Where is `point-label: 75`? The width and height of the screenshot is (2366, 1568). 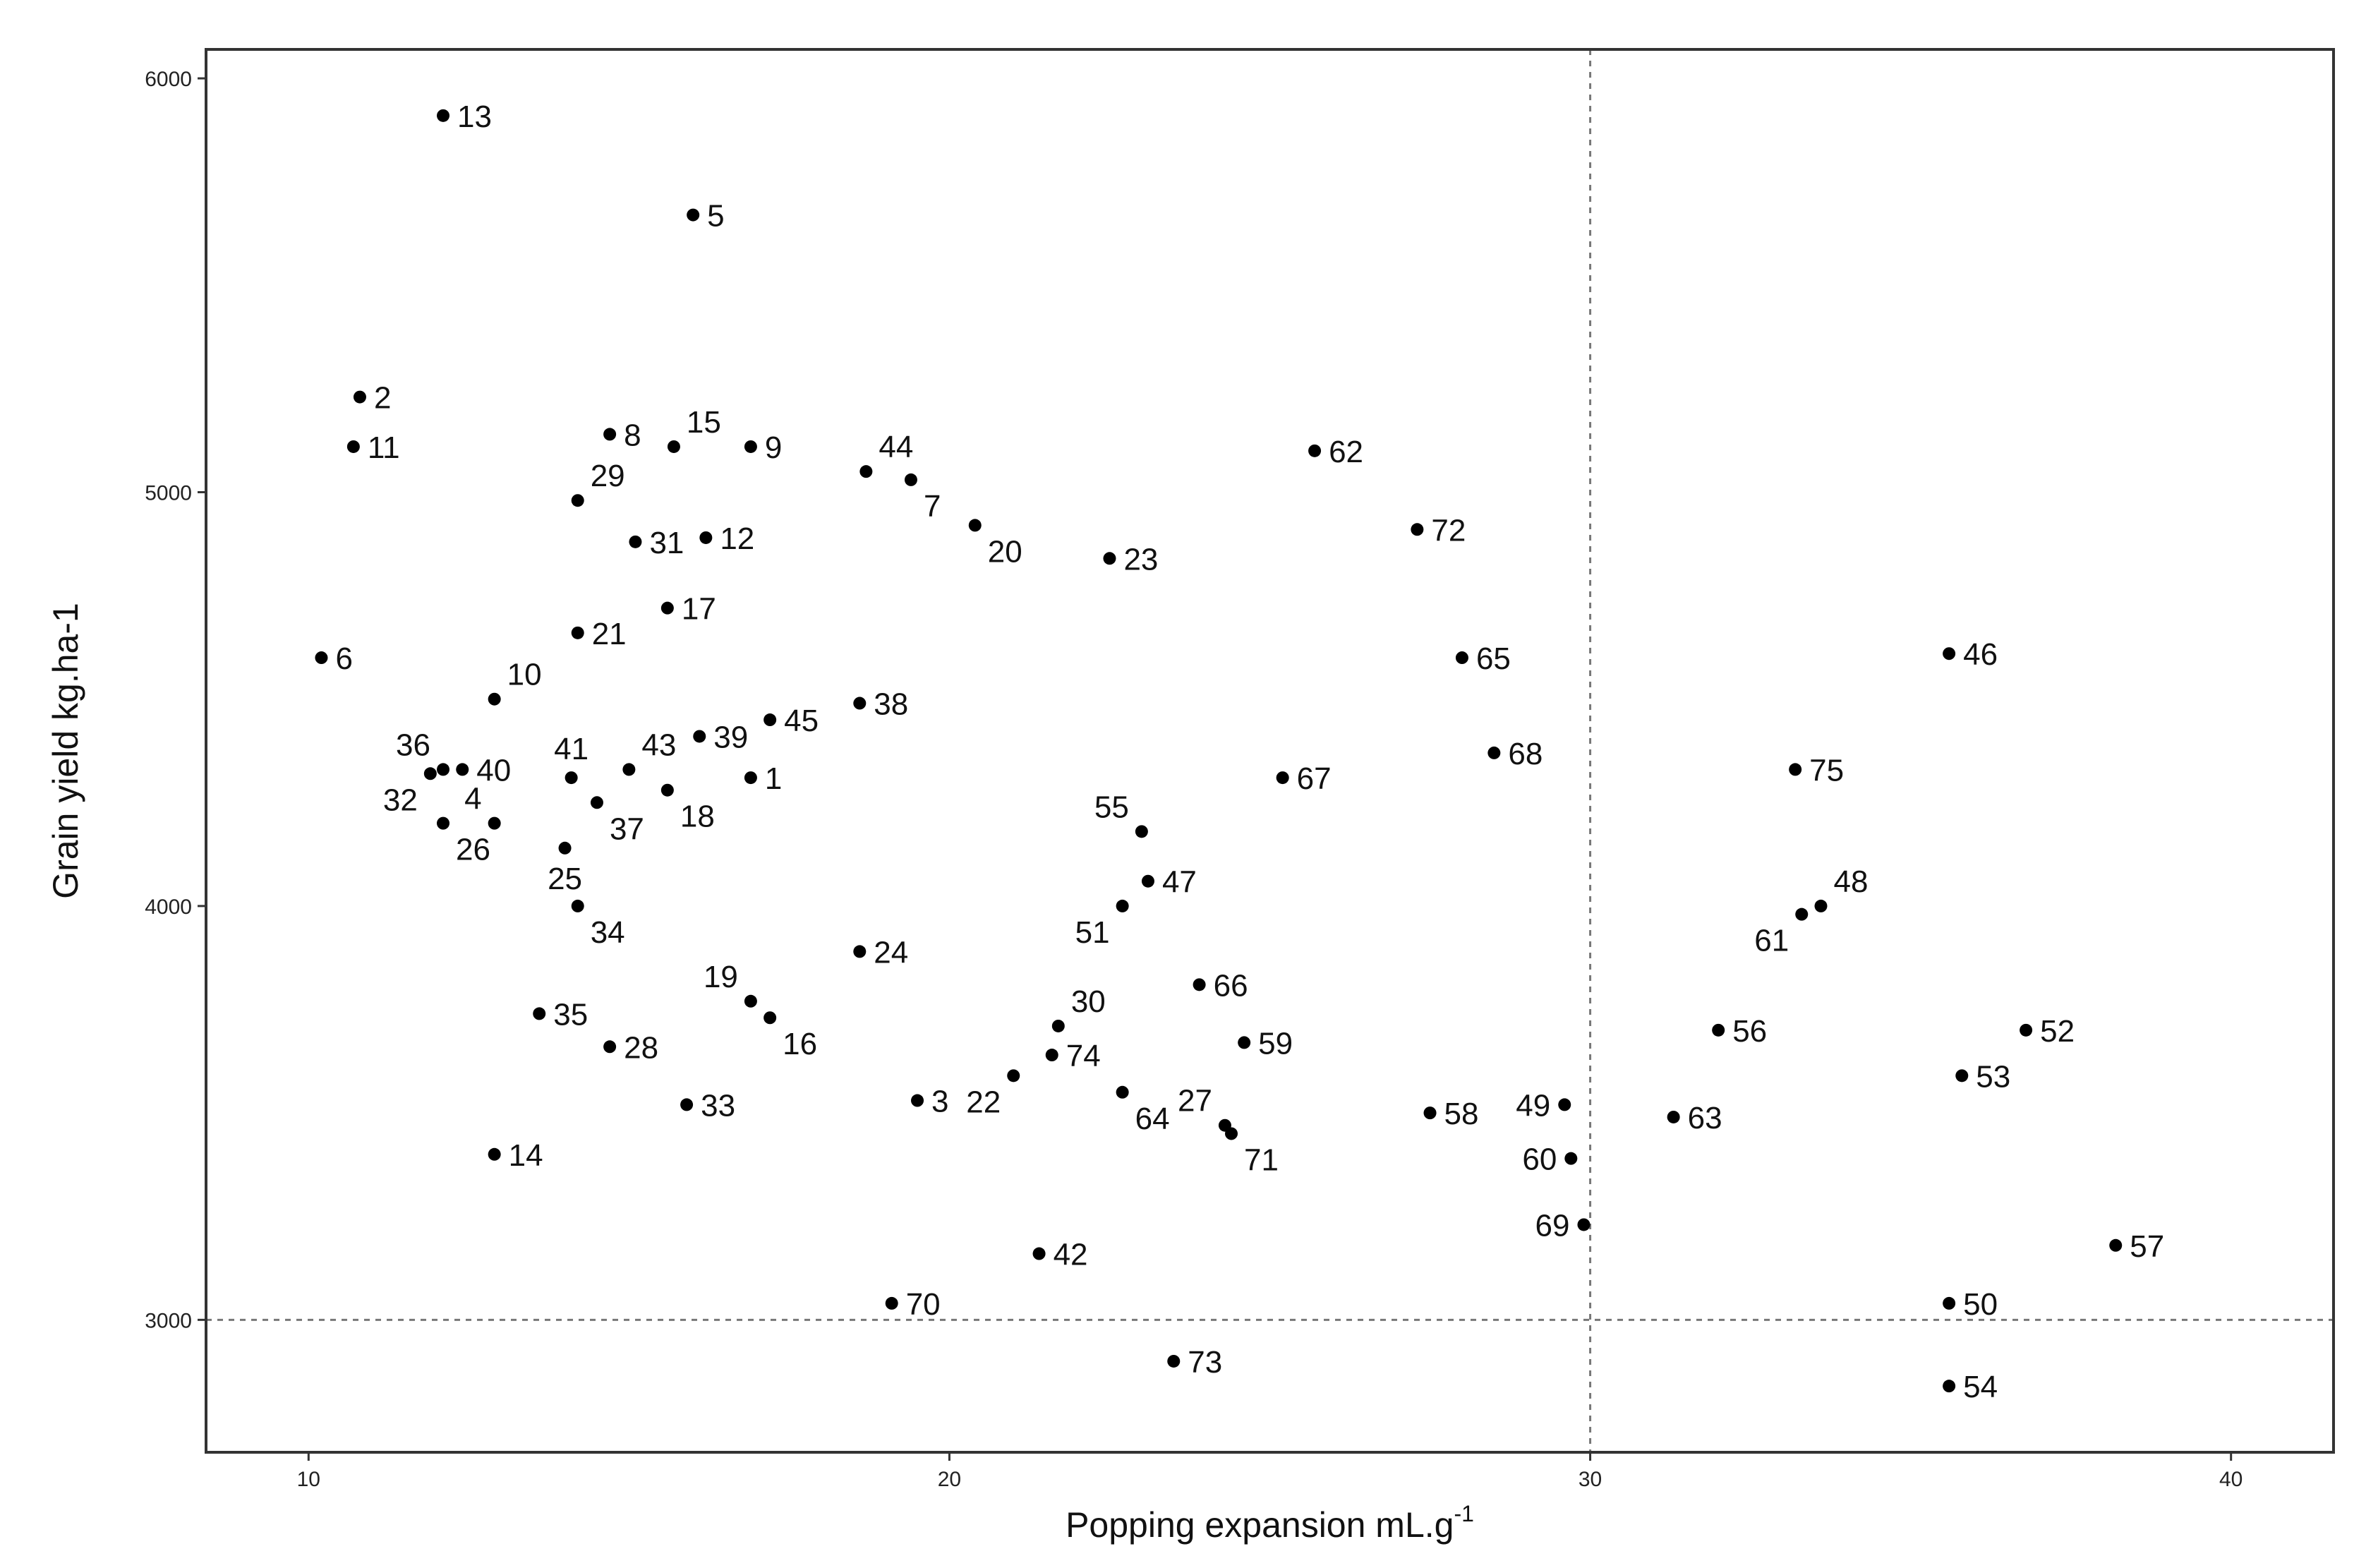 point-label: 75 is located at coordinates (1826, 771).